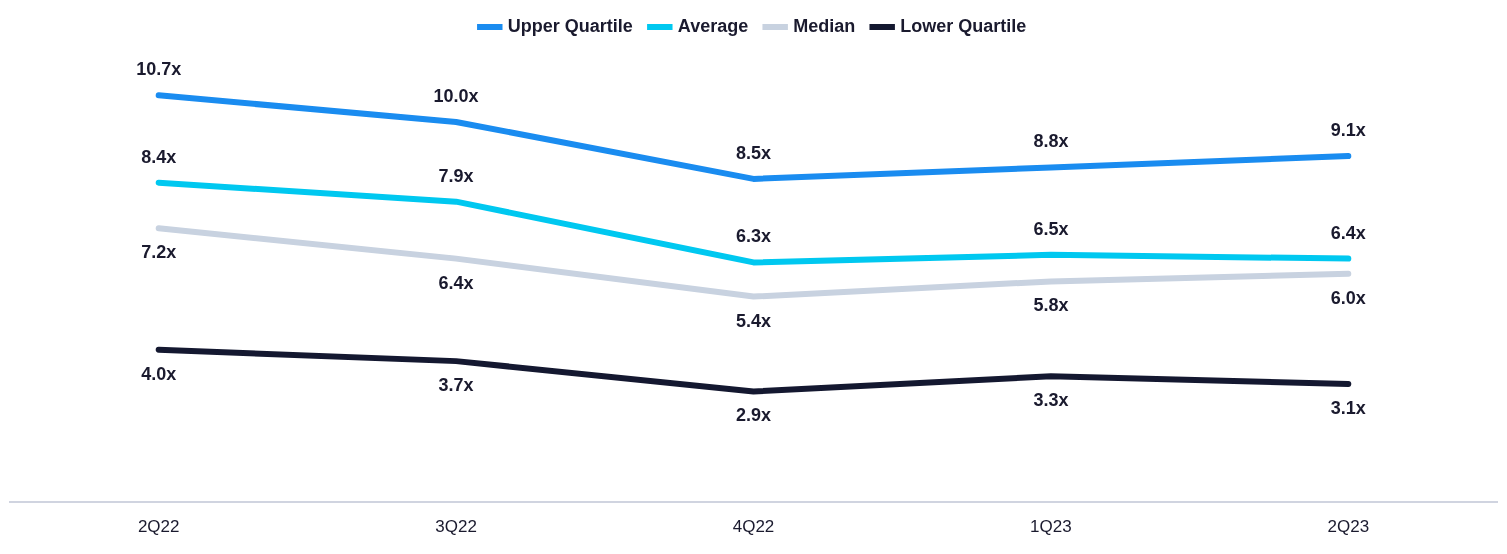 This screenshot has height=554, width=1507. What do you see at coordinates (159, 69) in the screenshot?
I see `data-label: 10.7x` at bounding box center [159, 69].